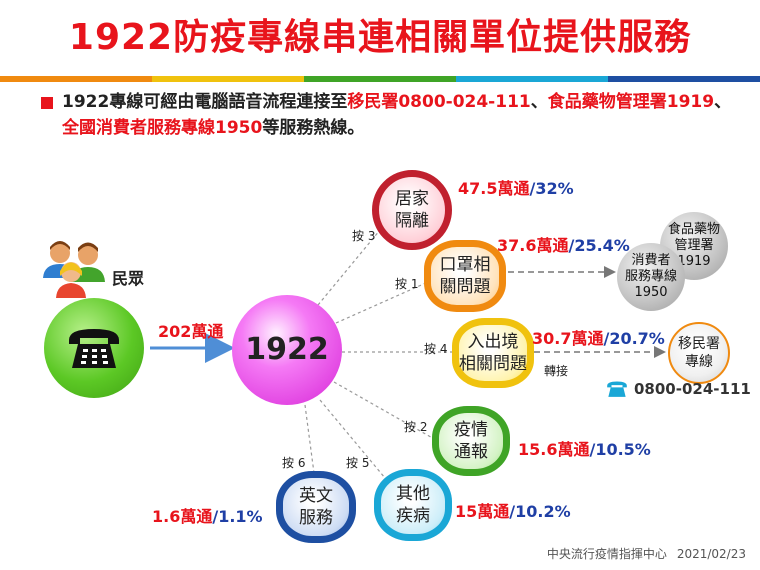 This screenshot has width=760, height=570. What do you see at coordinates (364, 236) in the screenshot?
I see `press-label-home: 按 3` at bounding box center [364, 236].